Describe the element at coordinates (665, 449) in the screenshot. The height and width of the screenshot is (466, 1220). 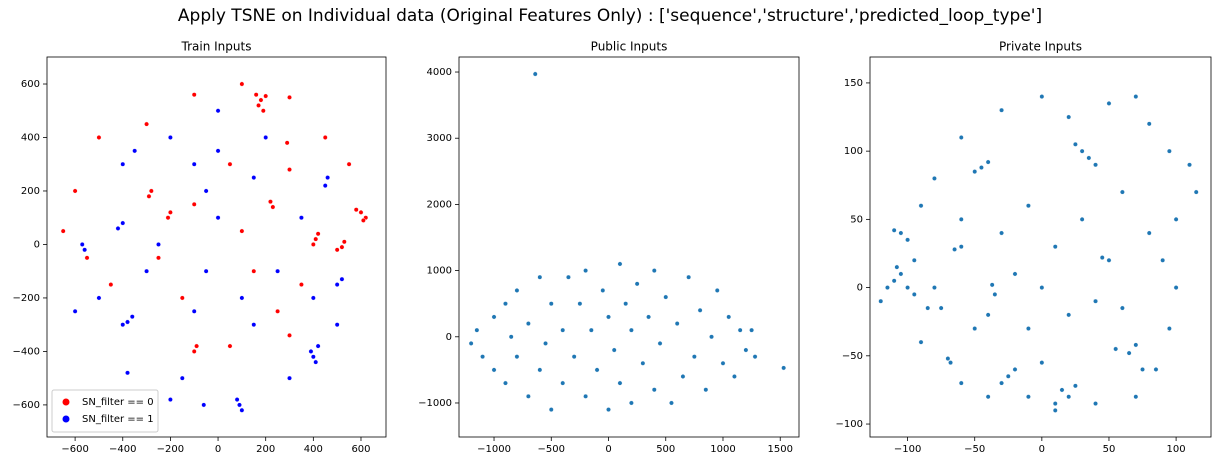
I see `x-tick-label: 500` at that location.